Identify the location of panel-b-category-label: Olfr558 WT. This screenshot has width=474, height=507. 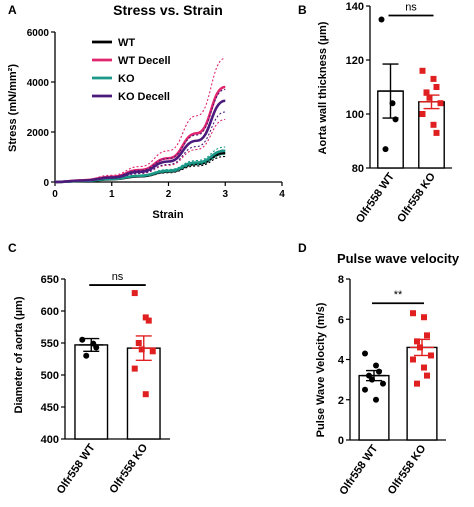
(375, 198).